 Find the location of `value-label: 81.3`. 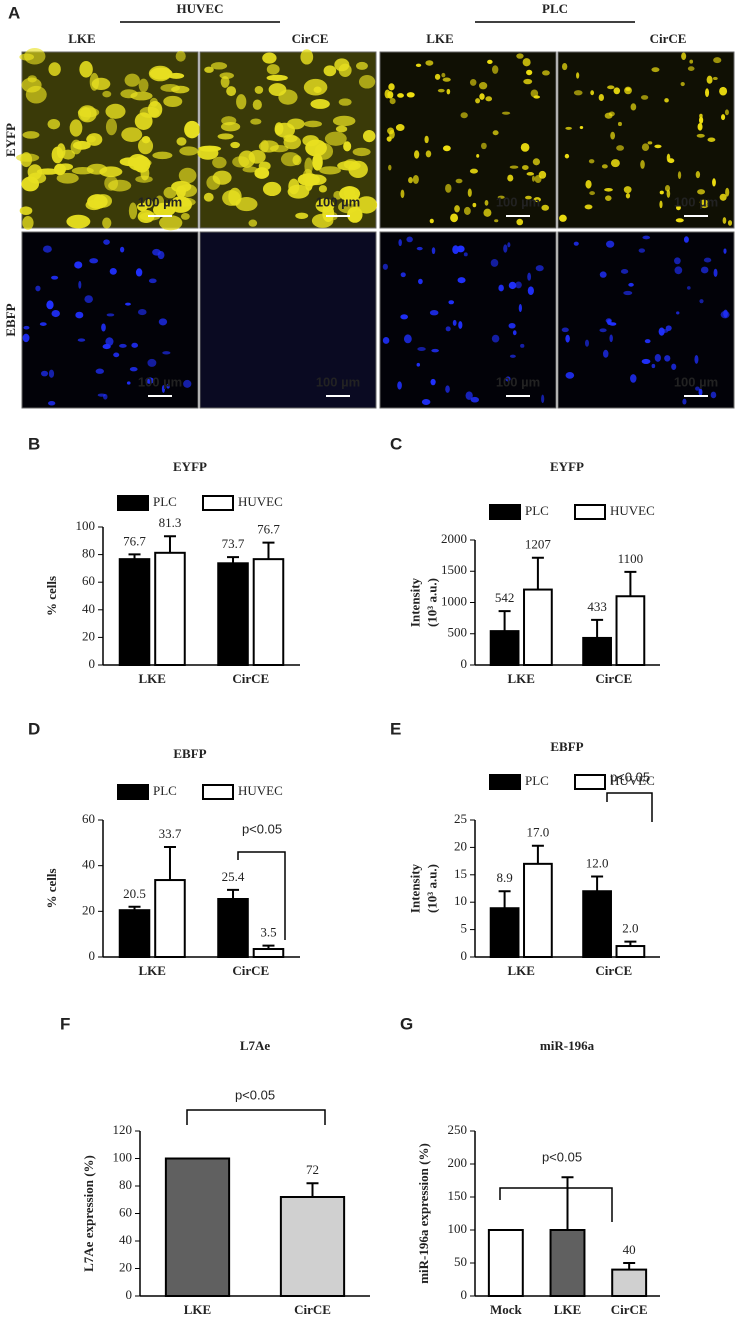

value-label: 81.3 is located at coordinates (170, 522).